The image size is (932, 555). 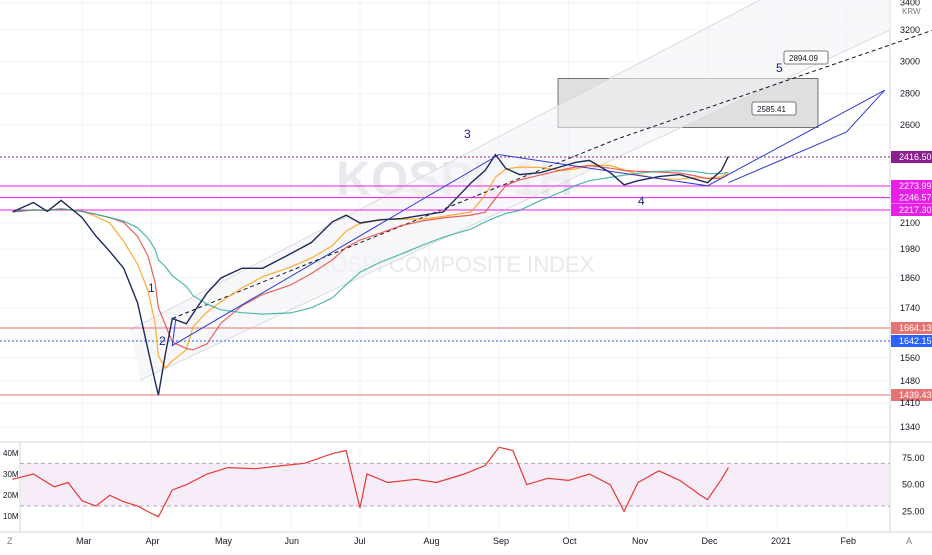 What do you see at coordinates (162, 341) in the screenshot?
I see `wave-label: 2` at bounding box center [162, 341].